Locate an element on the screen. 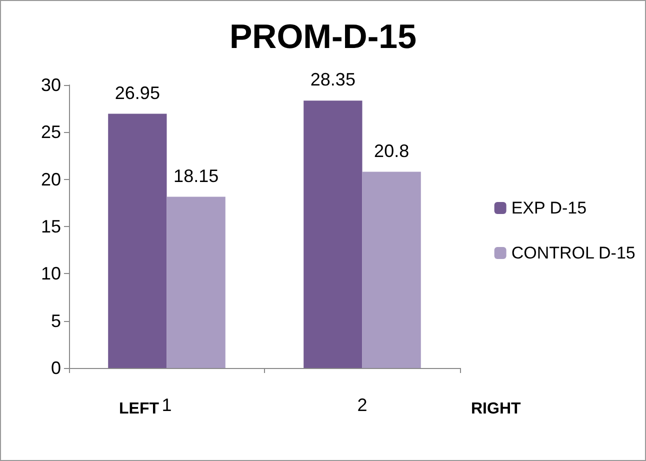 The height and width of the screenshot is (461, 646). x-tick-label: 1 is located at coordinates (167, 405).